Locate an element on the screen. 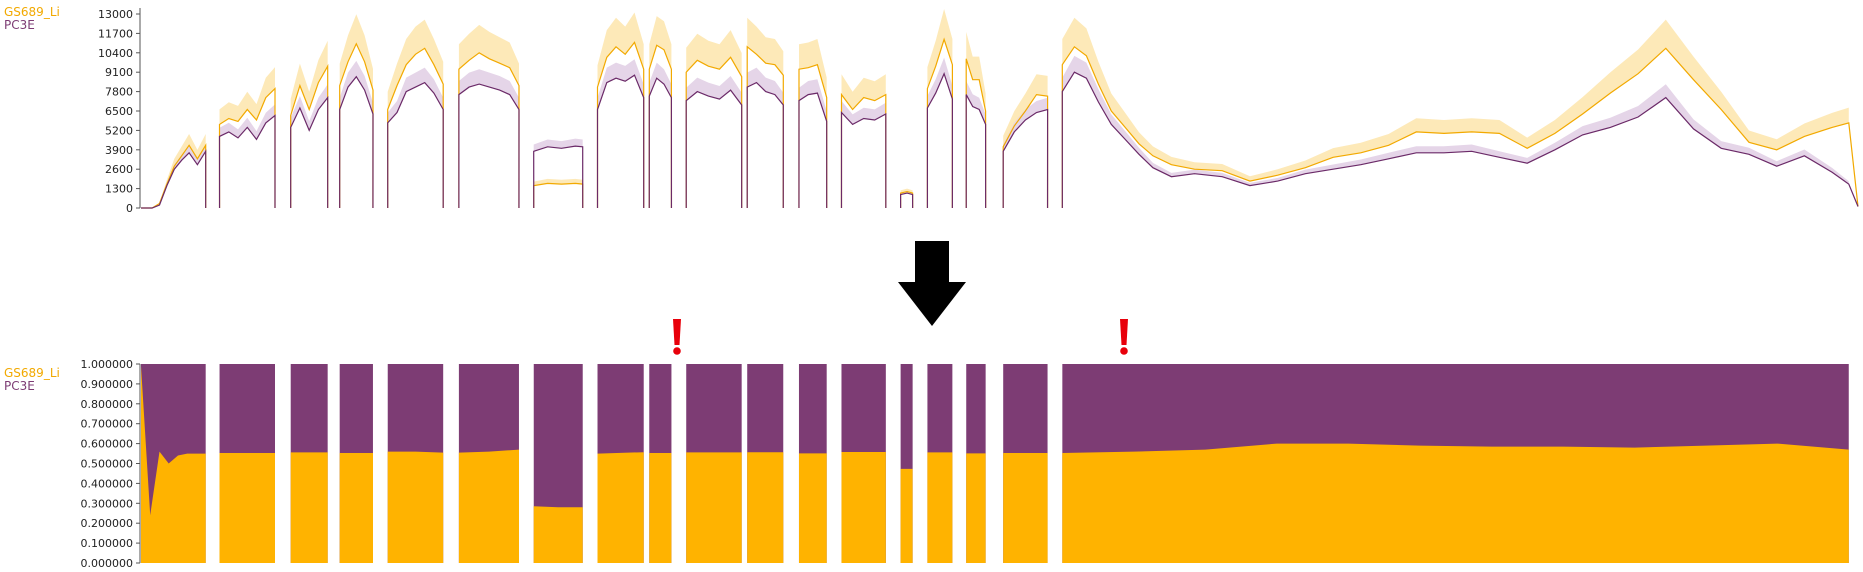 The width and height of the screenshot is (1863, 572). y-tick-label: 0.300000 is located at coordinates (107, 503).